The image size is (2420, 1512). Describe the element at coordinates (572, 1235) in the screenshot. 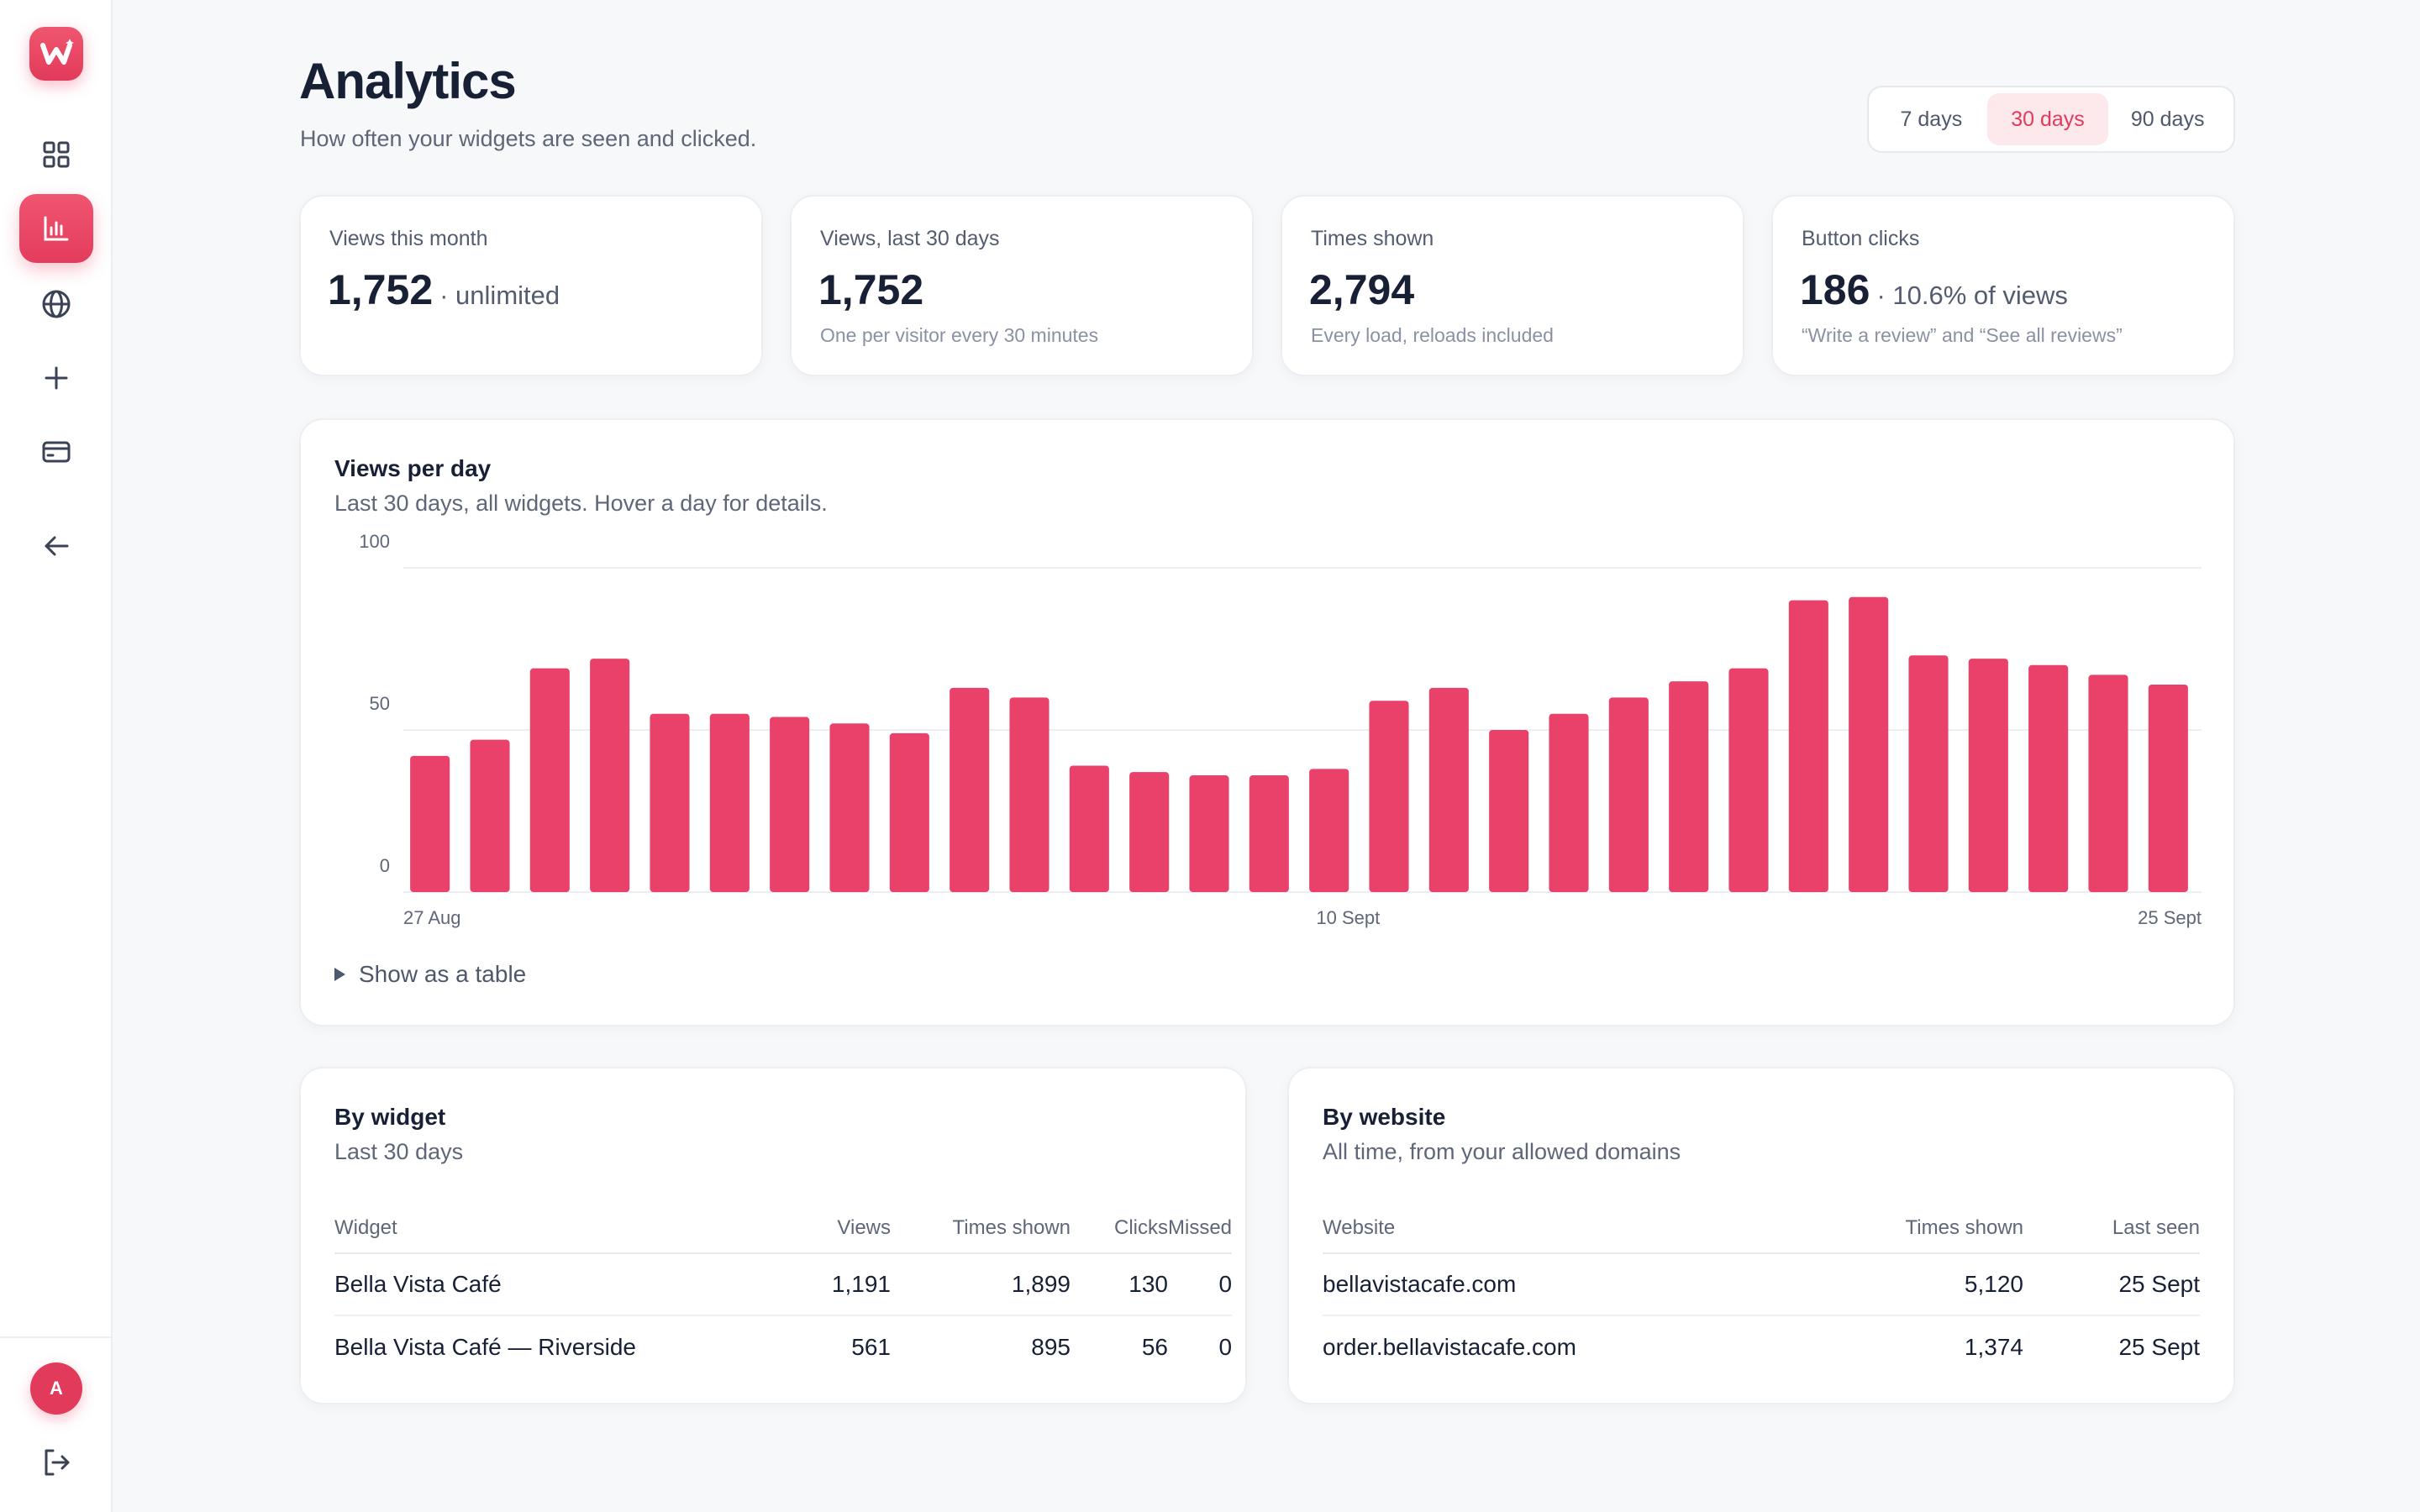

I see `column-header: Widget` at that location.